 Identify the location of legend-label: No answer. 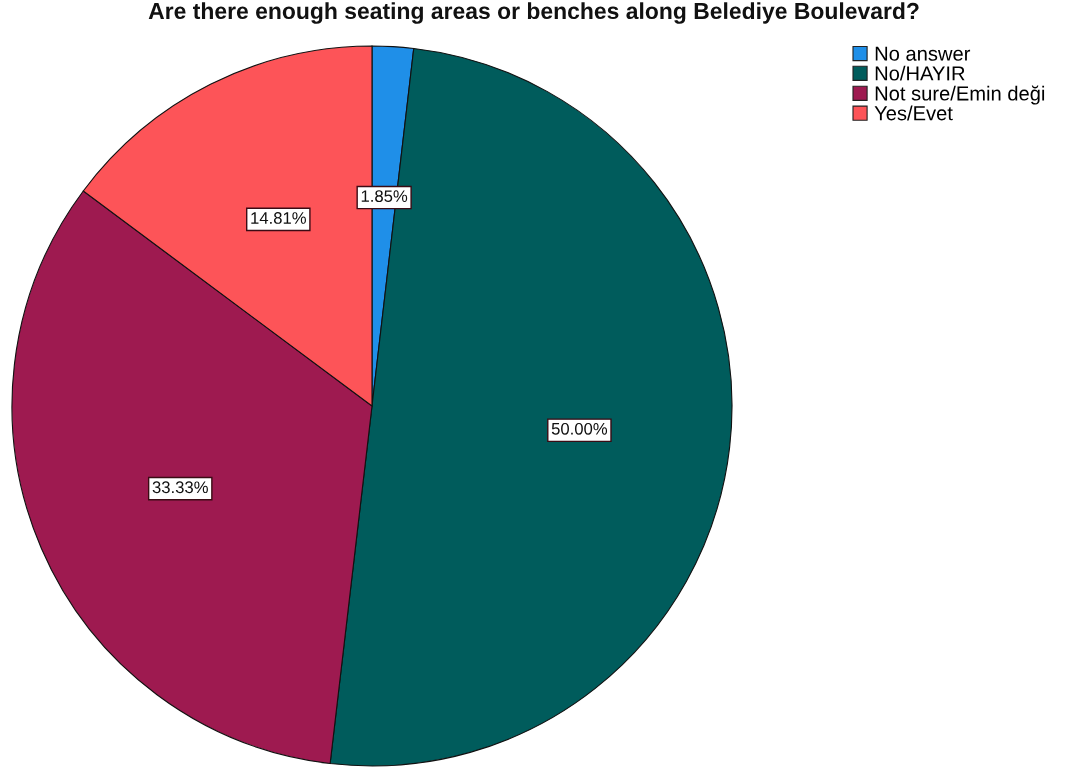
(923, 53).